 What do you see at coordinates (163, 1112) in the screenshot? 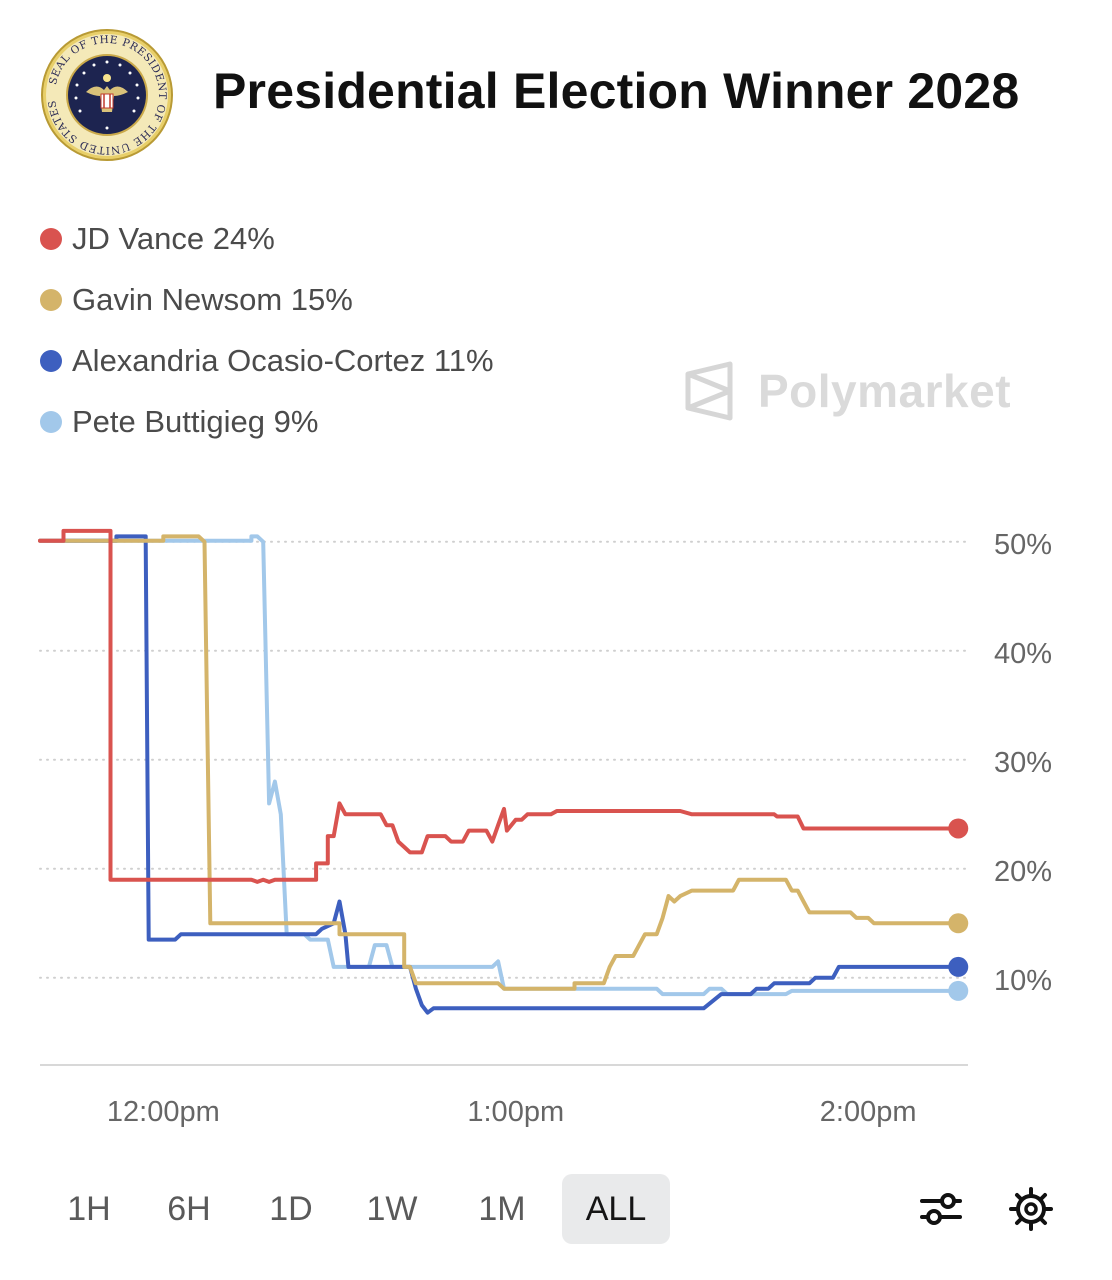
I see `x-tick-label: 12:00pm` at bounding box center [163, 1112].